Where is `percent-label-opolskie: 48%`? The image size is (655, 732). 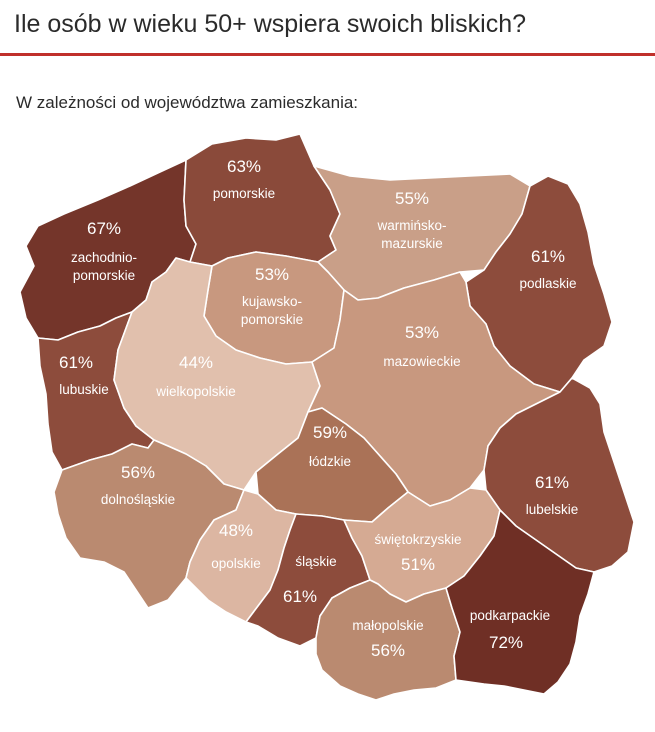
percent-label-opolskie: 48% is located at coordinates (236, 530).